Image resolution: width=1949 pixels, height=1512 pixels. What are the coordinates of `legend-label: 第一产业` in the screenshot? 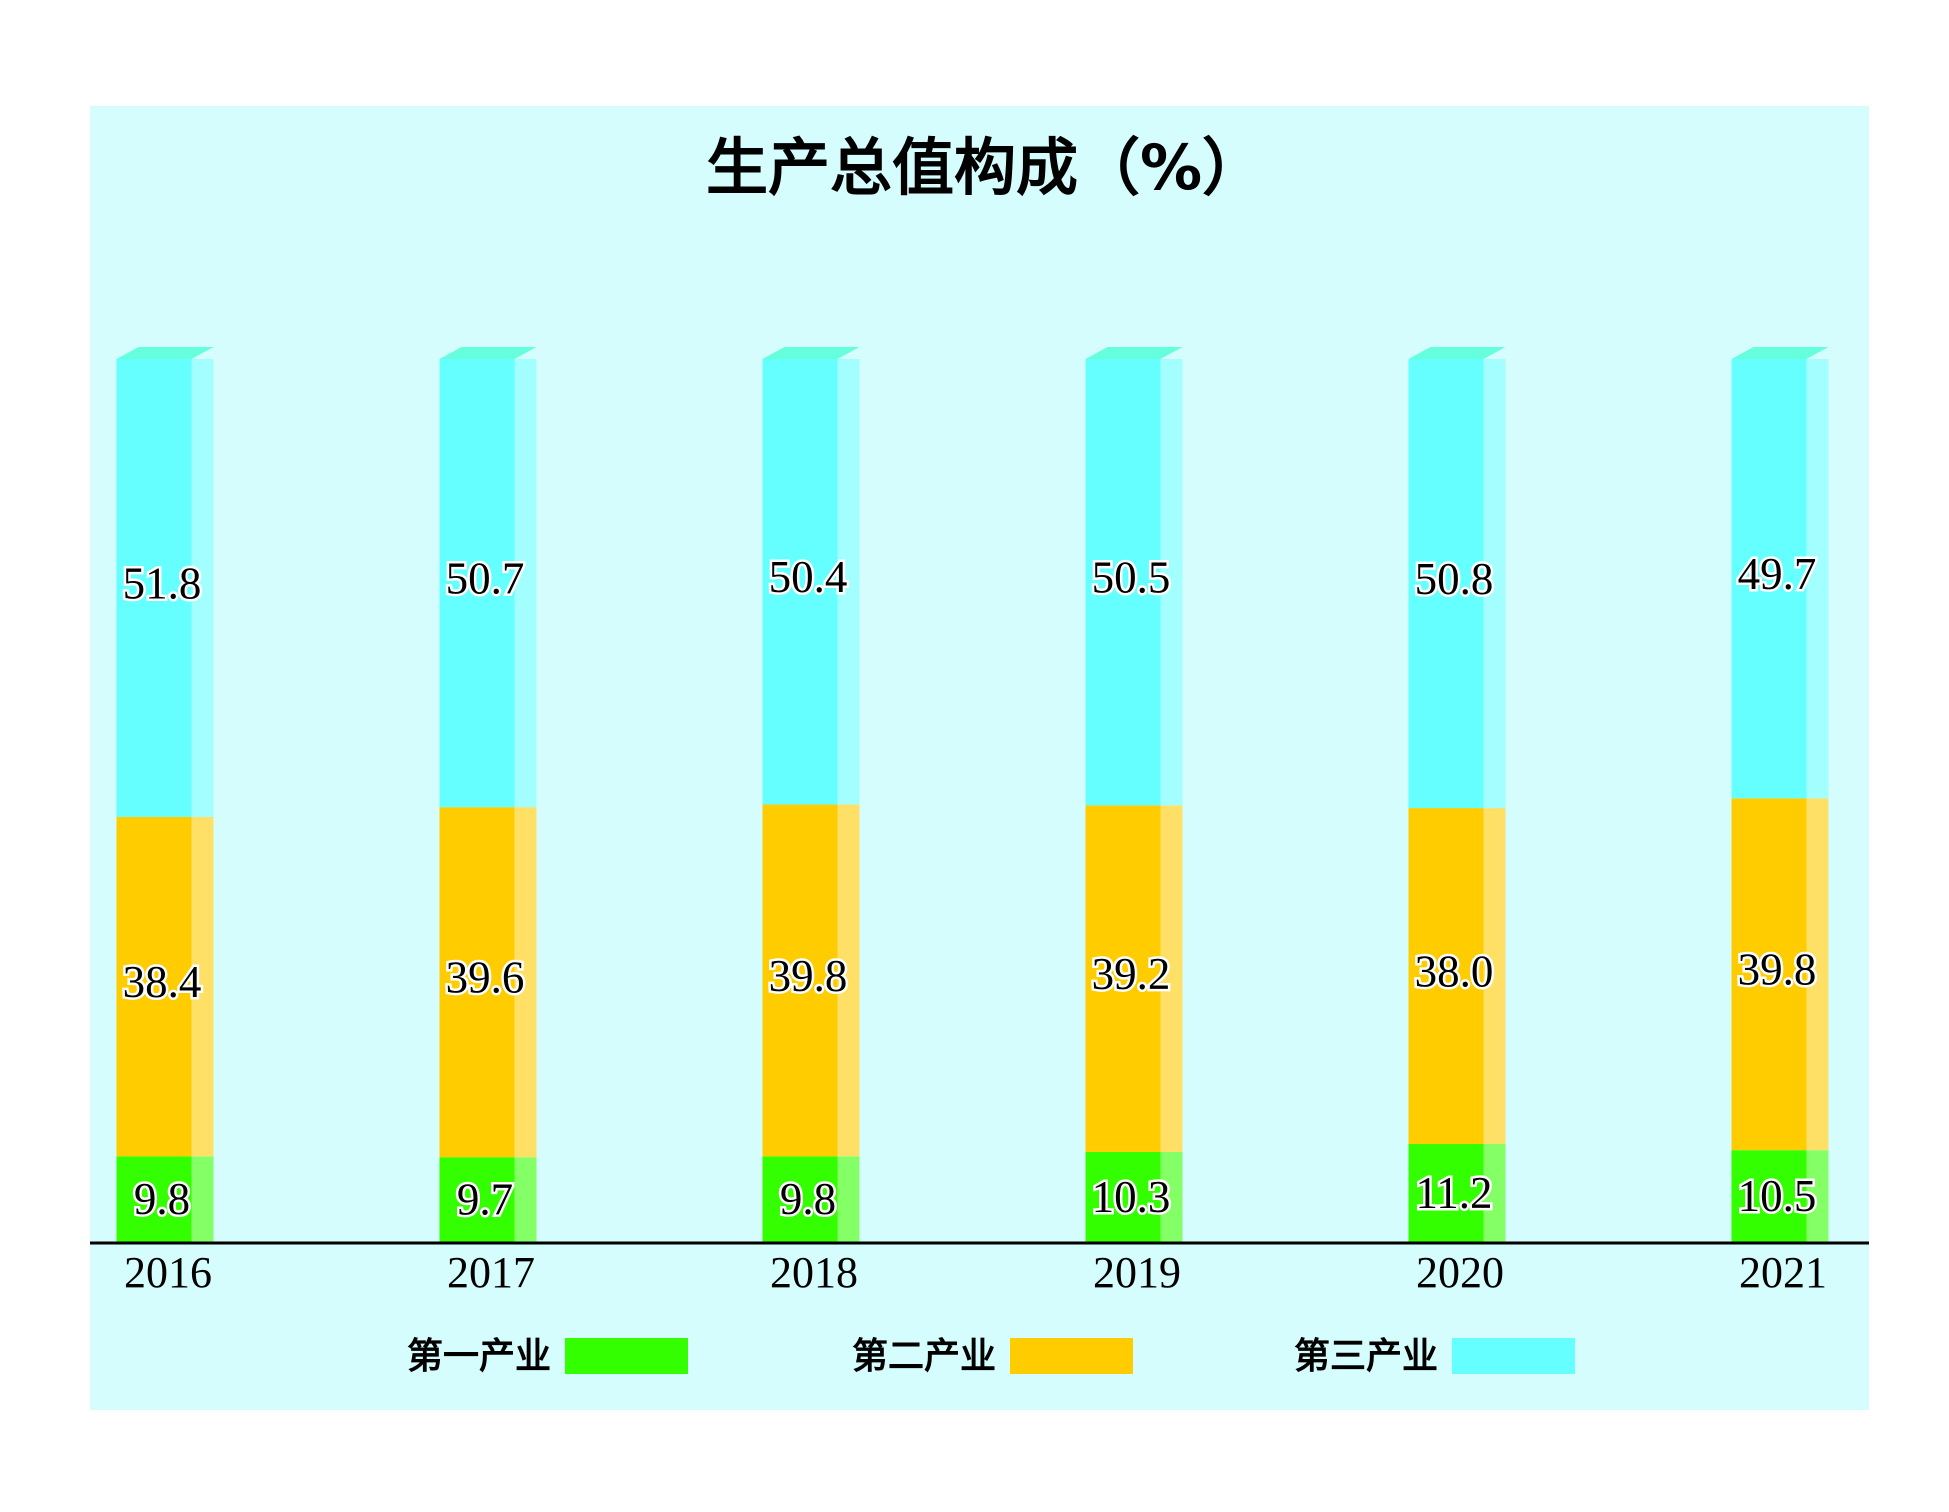 It's located at (479, 1356).